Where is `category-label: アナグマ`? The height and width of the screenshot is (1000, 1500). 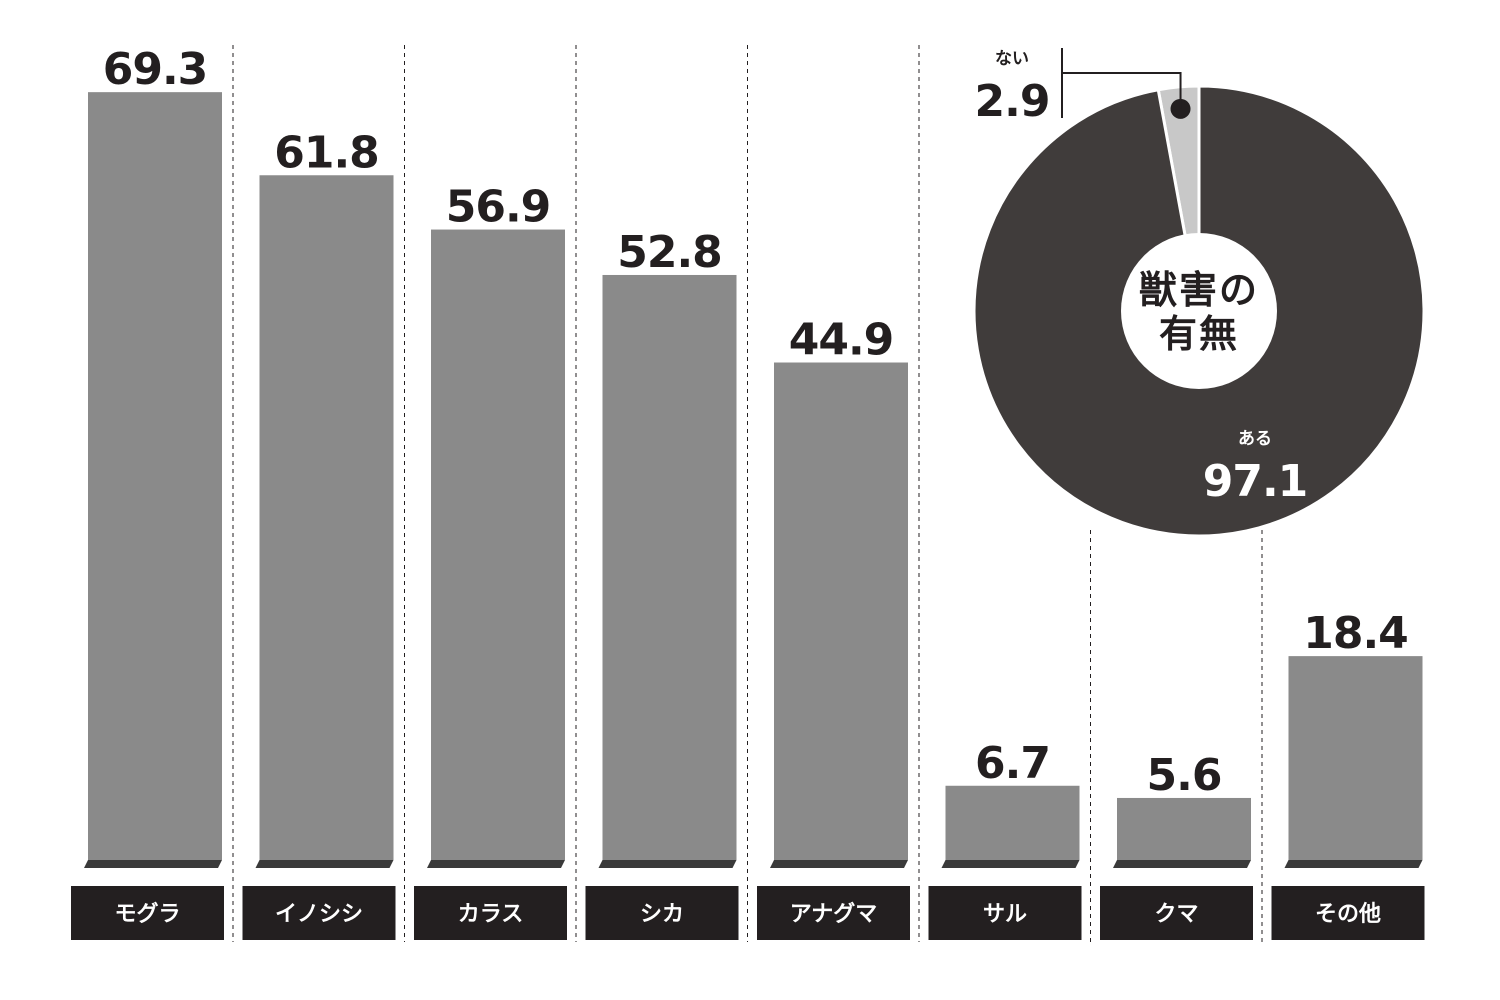
category-label: アナグマ is located at coordinates (834, 914).